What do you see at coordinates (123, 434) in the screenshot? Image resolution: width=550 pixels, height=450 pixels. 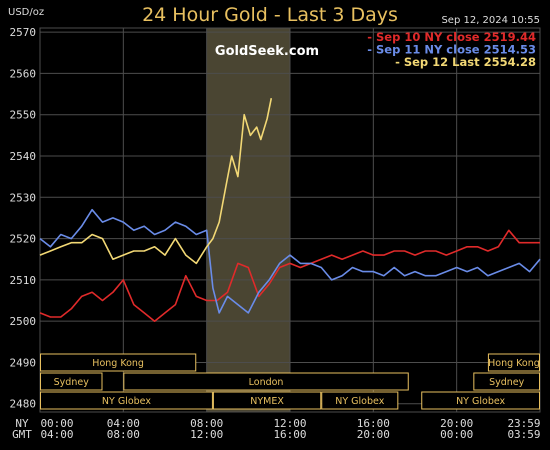 I see `x-tick-label-gmt: 08:00` at bounding box center [123, 434].